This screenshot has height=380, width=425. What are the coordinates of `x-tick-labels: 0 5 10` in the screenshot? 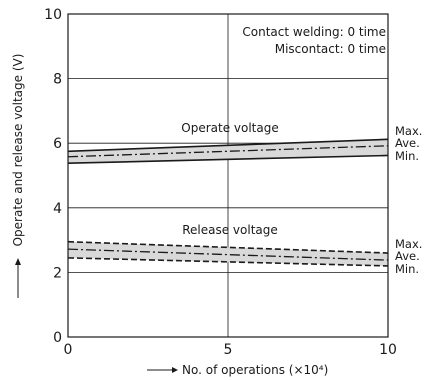 It's located at (230, 350).